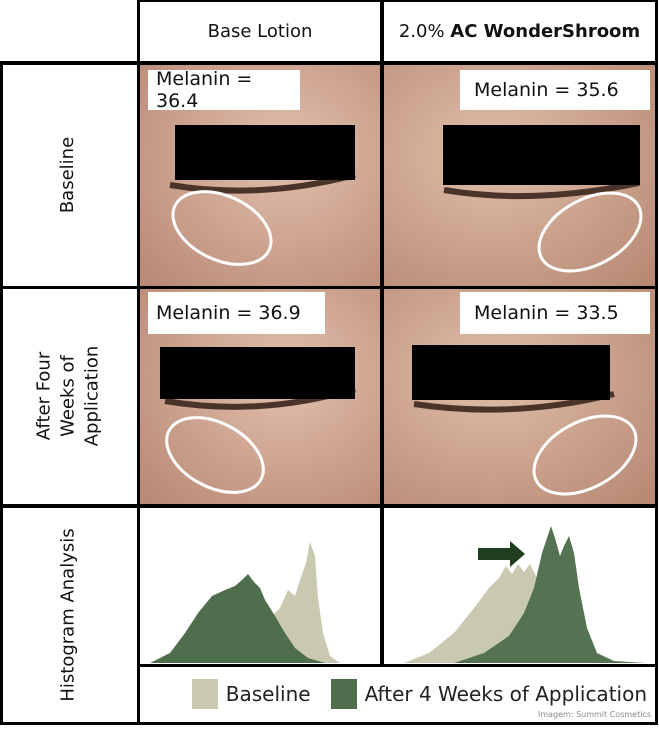  I want to click on histogram-active, so click(525, 594).